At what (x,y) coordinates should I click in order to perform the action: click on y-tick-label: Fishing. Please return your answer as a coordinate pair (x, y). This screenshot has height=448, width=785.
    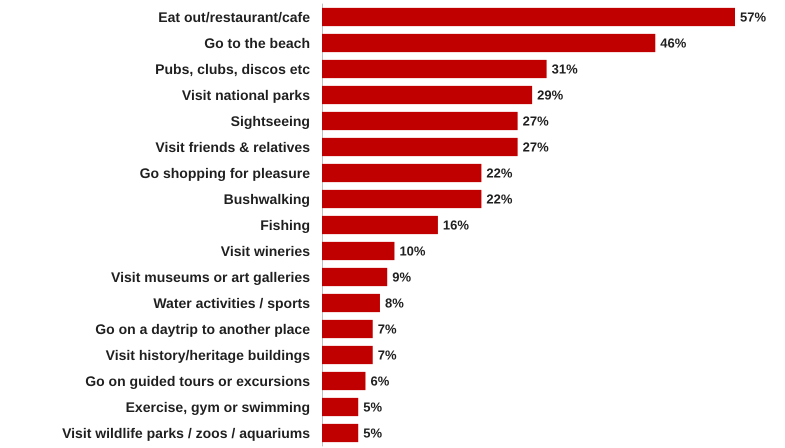
    Looking at the image, I should click on (285, 225).